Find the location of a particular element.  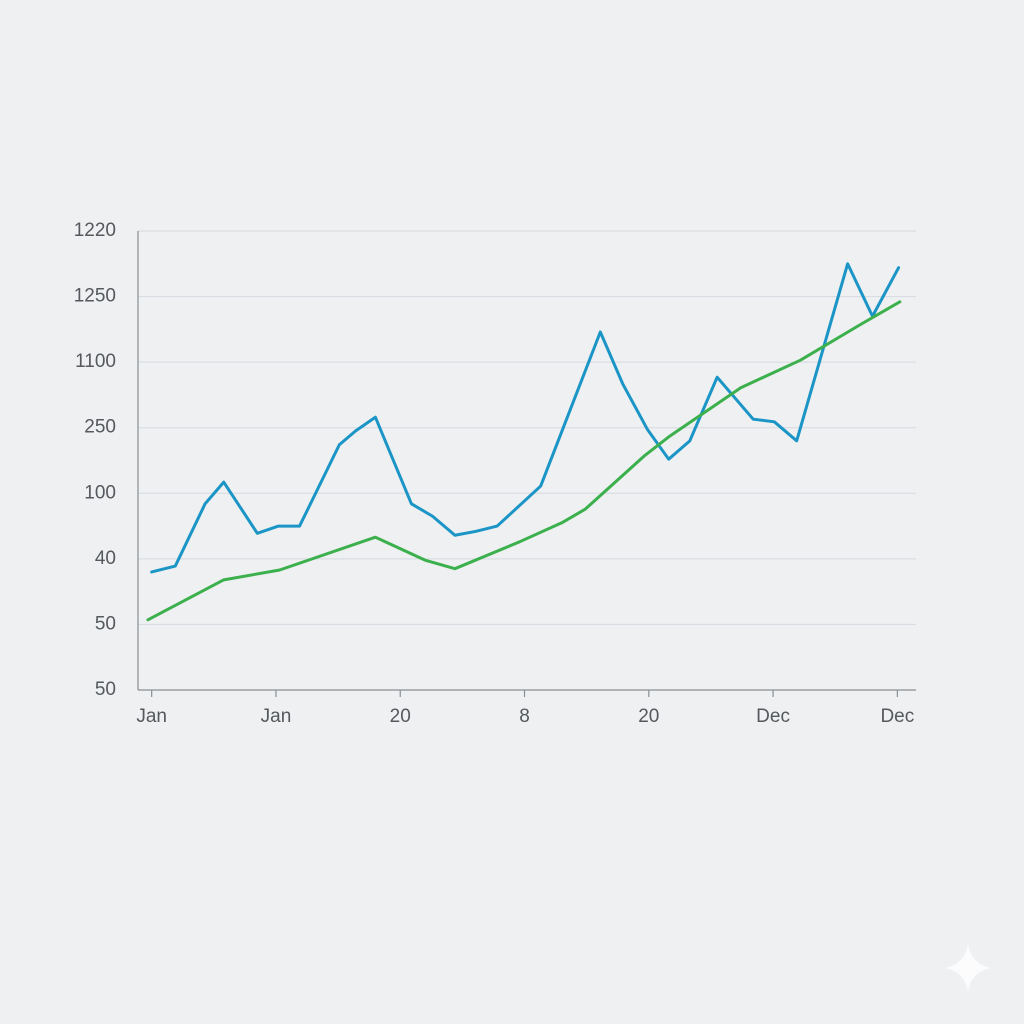

y-tick-label: 100 is located at coordinates (100, 492).